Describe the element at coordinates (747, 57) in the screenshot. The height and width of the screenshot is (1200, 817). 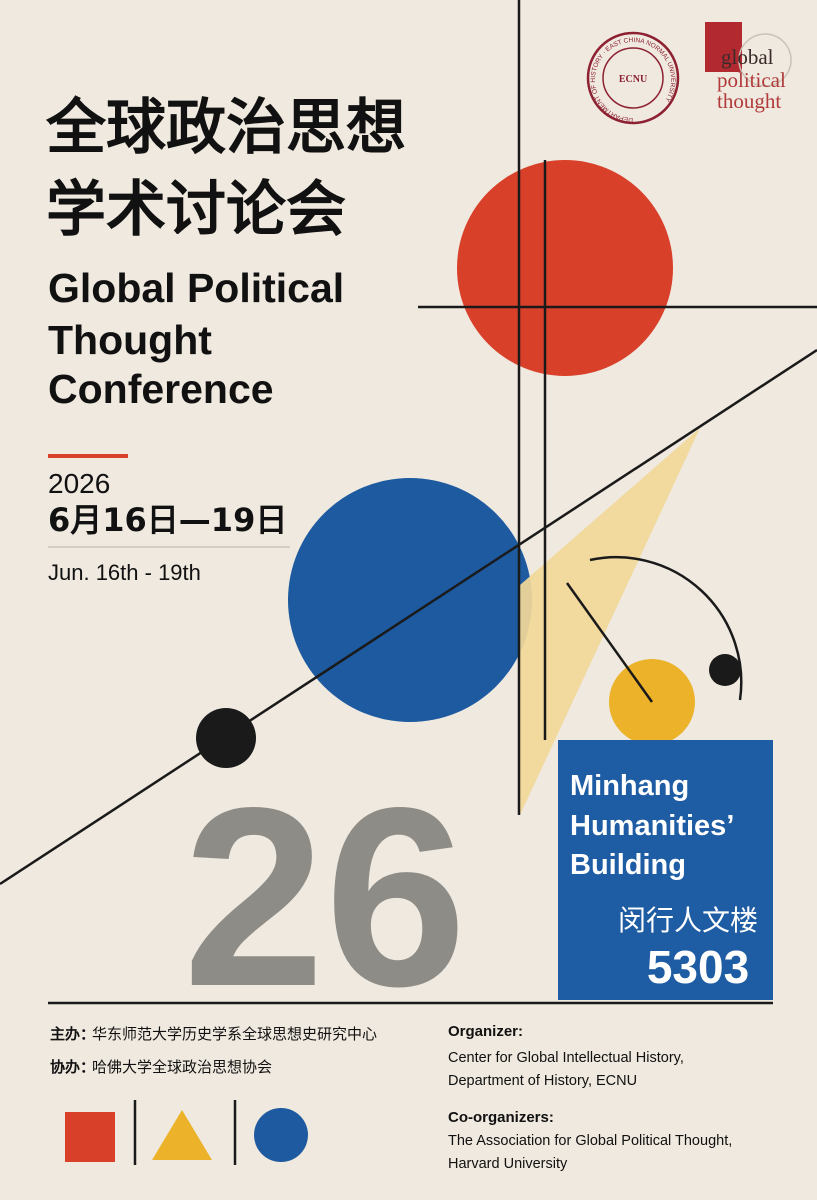
I see `gpt-text: global` at that location.